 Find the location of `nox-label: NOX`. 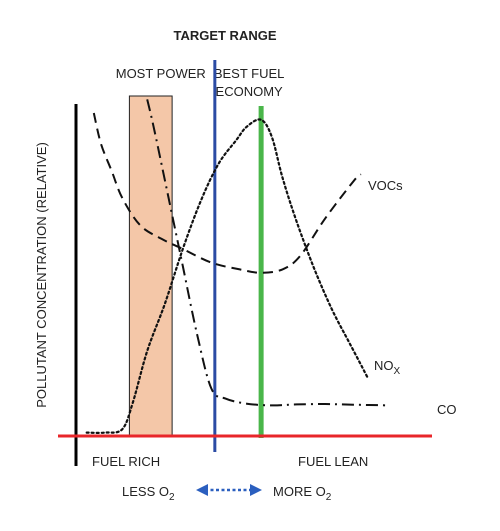

nox-label: NOX is located at coordinates (387, 367).